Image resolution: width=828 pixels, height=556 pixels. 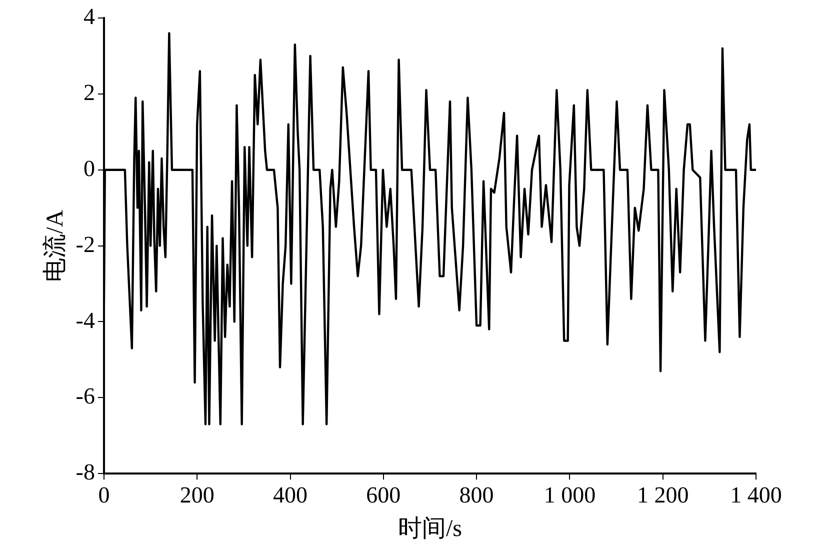 I want to click on y-axis-title: 电流/A, so click(x=55, y=245).